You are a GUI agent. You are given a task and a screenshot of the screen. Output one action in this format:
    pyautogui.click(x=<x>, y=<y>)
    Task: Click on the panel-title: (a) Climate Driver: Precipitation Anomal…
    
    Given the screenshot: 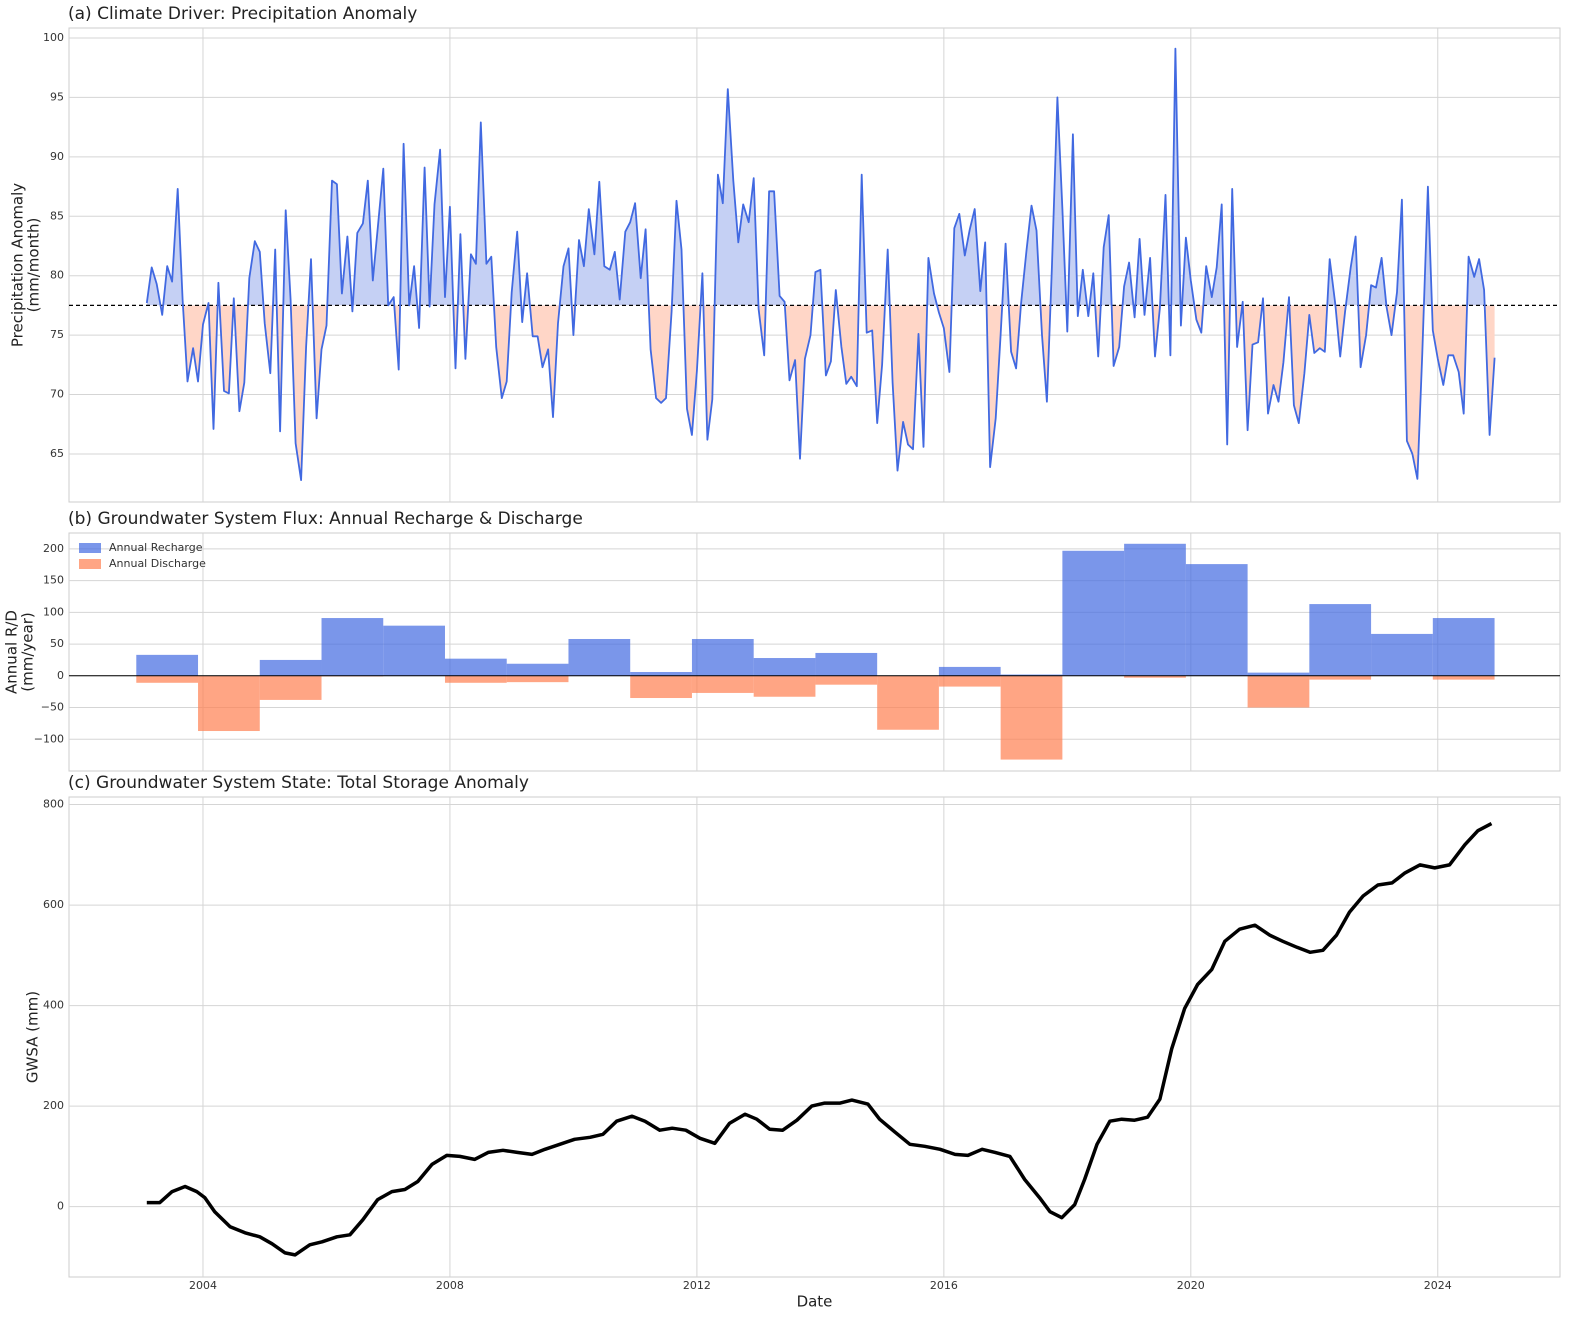 What is the action you would take?
    pyautogui.click(x=242, y=14)
    